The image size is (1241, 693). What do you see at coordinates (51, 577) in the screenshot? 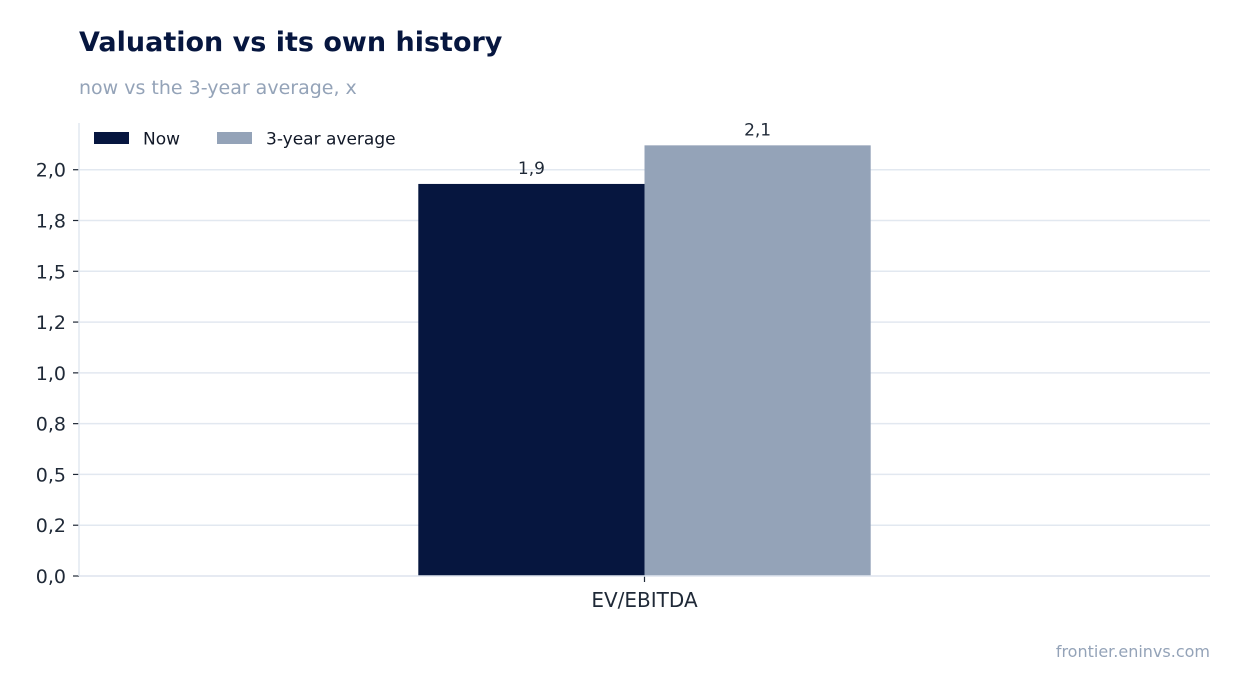
I see `y-tick-label: 0,0` at bounding box center [51, 577].